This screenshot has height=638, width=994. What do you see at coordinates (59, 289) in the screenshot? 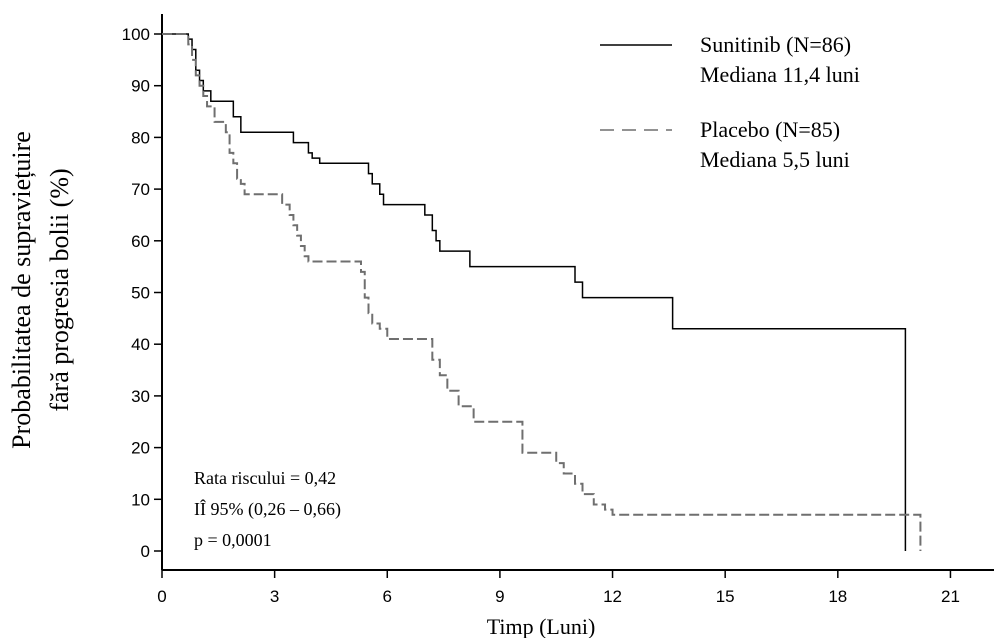
I see `y-axis-title-line2: fără progresia bolii (%)` at bounding box center [59, 289].